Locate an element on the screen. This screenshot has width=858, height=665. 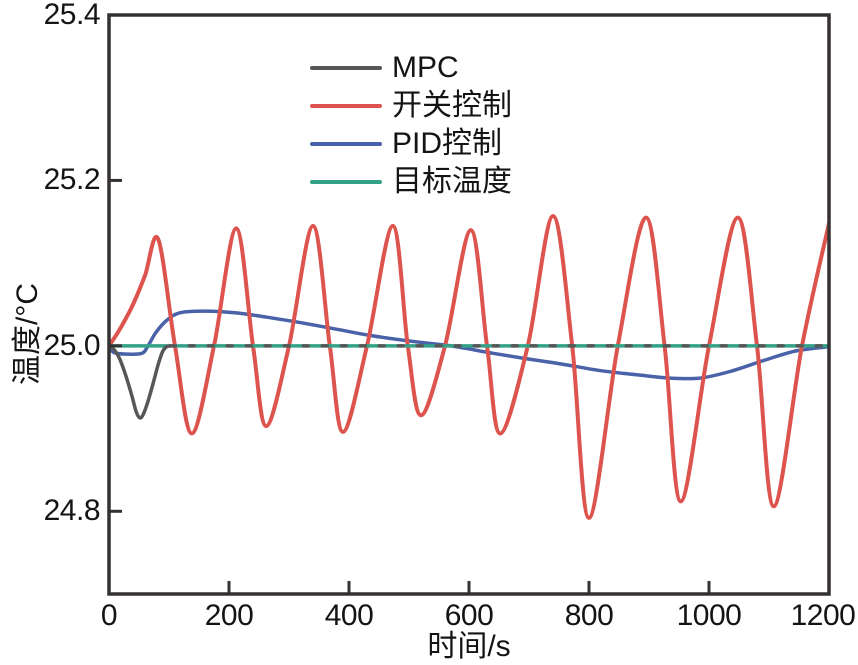
x-tick-label: 1200 is located at coordinates (823, 615).